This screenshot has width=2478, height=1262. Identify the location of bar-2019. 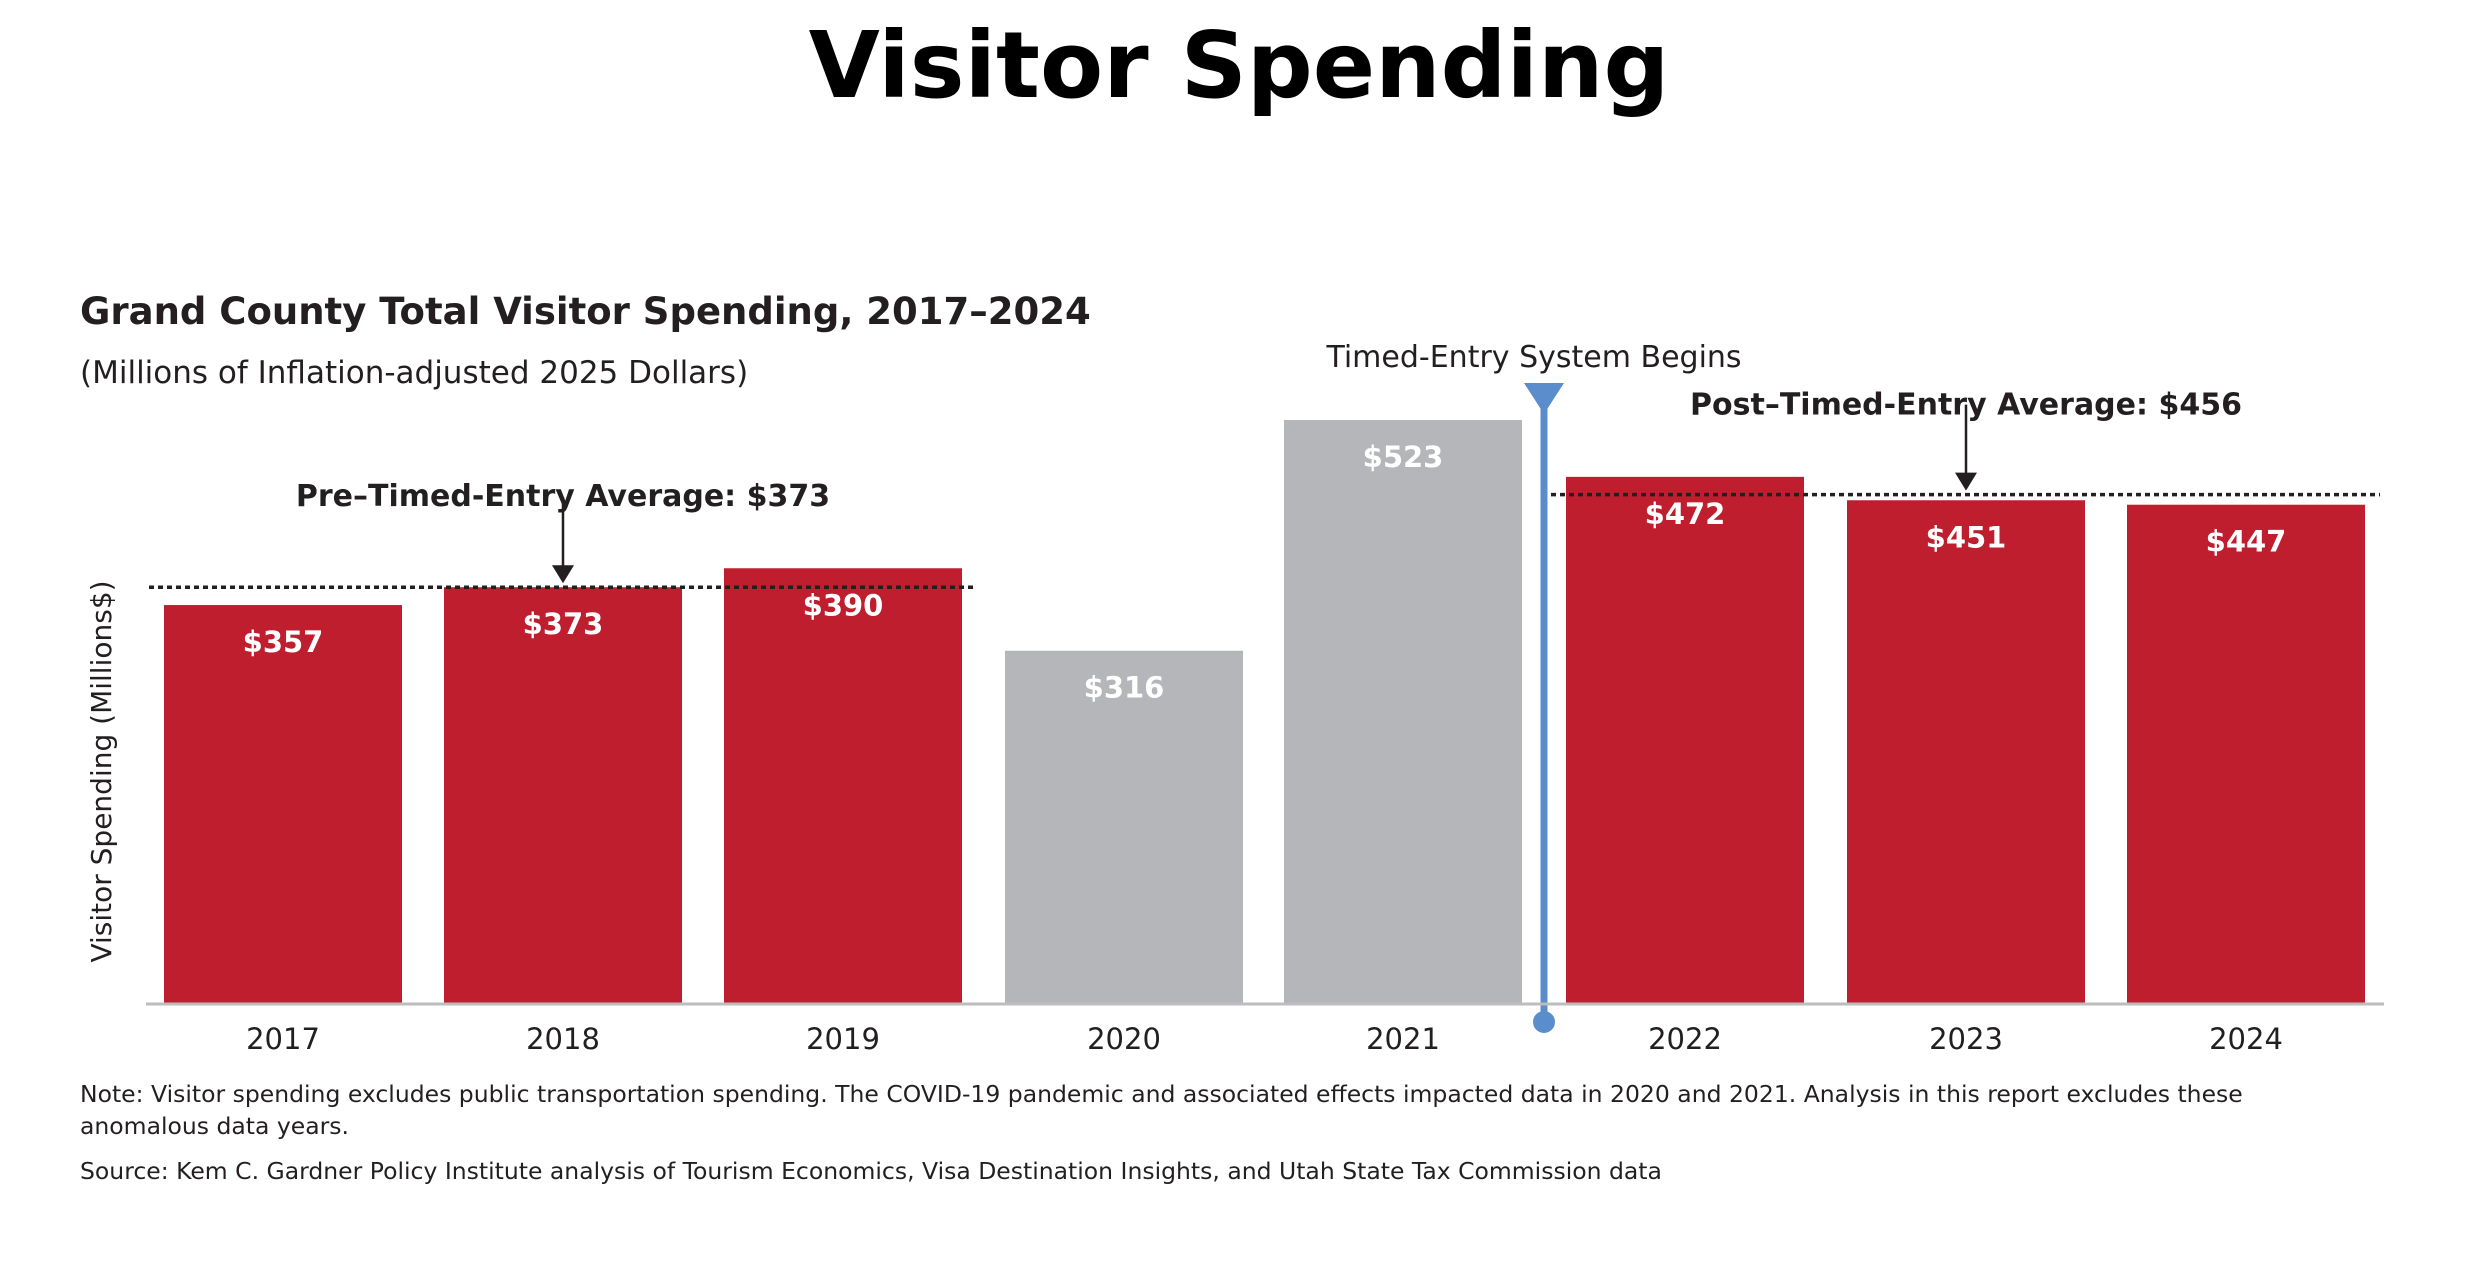
(843, 785).